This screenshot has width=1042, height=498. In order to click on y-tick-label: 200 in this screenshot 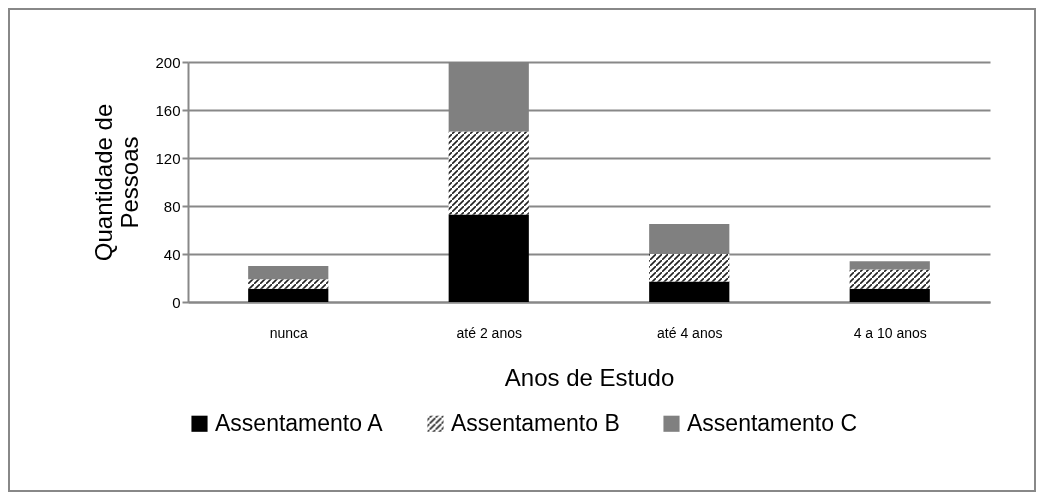, I will do `click(168, 62)`.